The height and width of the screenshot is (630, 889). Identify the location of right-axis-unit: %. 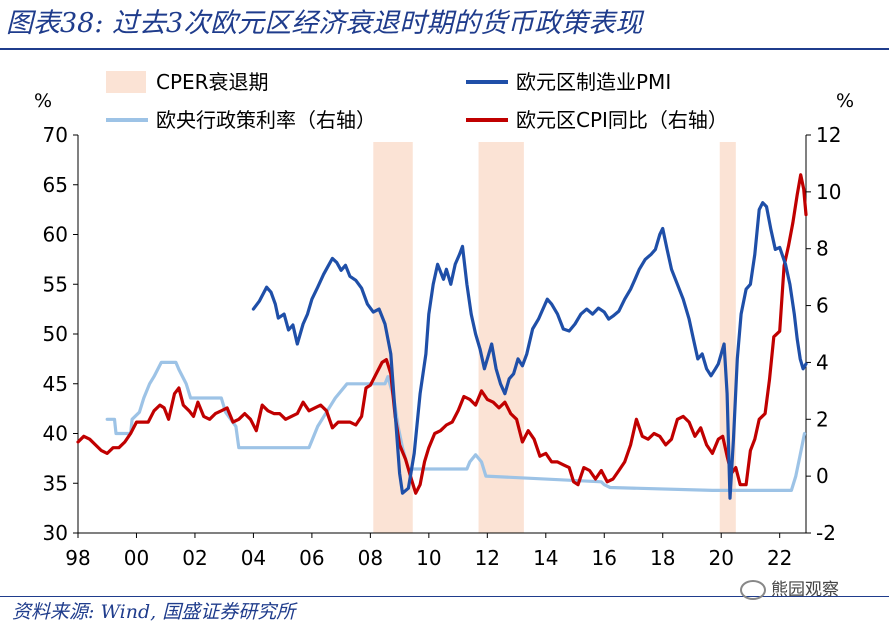
(845, 101).